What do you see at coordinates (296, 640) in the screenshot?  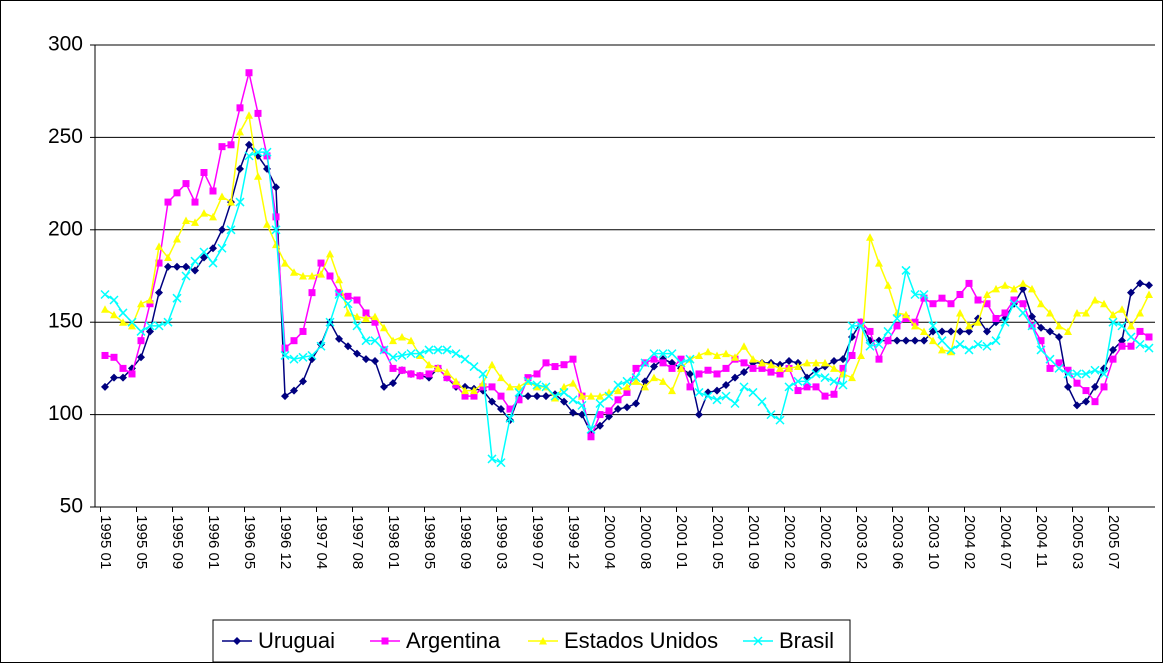 I see `legend-label: Uruguai` at bounding box center [296, 640].